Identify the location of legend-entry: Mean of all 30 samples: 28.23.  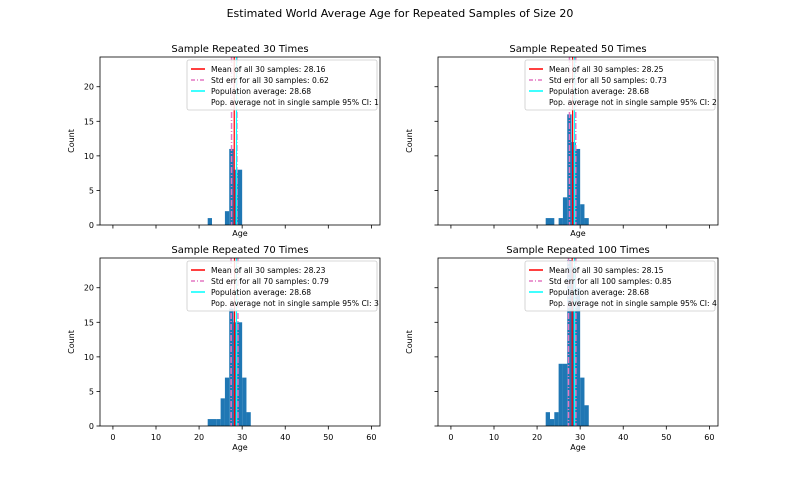
(268, 270).